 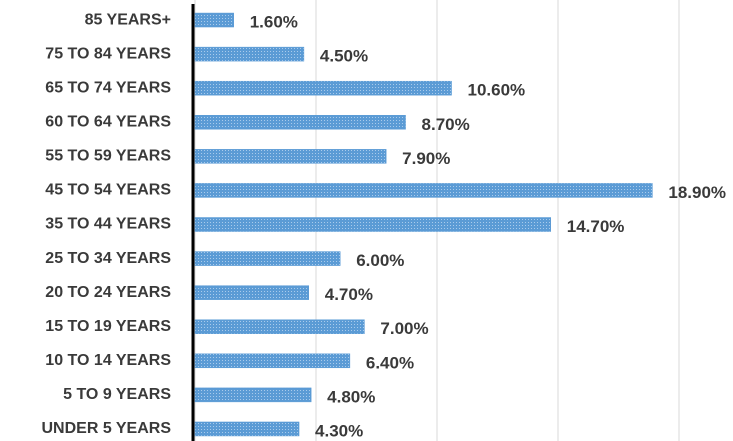 What do you see at coordinates (108, 360) in the screenshot?
I see `y-tick-label: 10 TO 14 YEARS` at bounding box center [108, 360].